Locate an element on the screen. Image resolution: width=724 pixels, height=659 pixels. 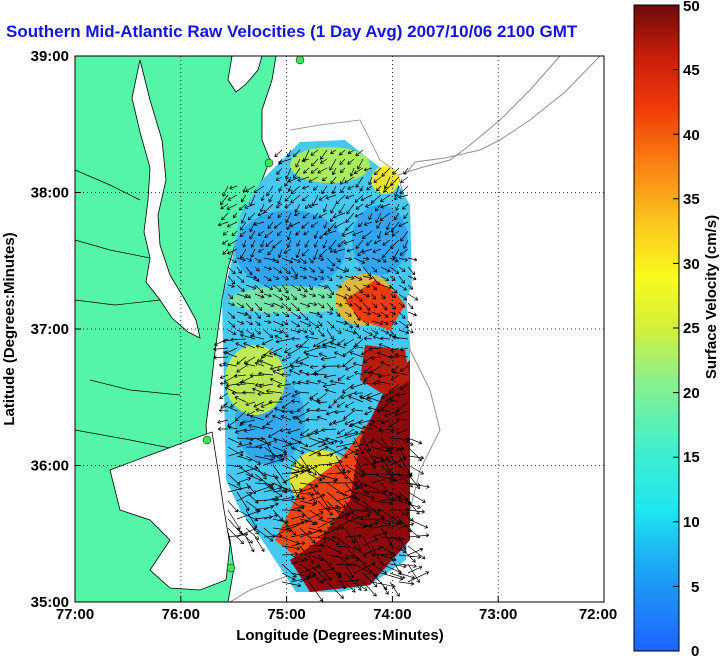
y-tick-label: 35:00 is located at coordinates (50, 602).